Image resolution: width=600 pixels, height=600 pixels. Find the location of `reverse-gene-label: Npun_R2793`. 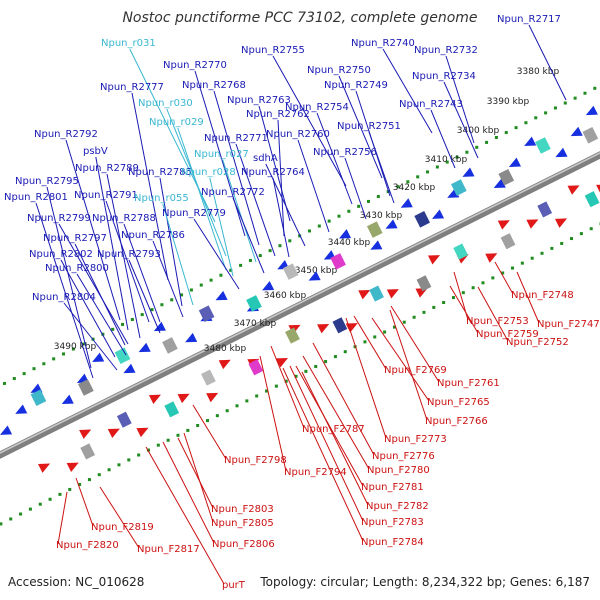

reverse-gene-label: Npun_R2793 is located at coordinates (129, 254).